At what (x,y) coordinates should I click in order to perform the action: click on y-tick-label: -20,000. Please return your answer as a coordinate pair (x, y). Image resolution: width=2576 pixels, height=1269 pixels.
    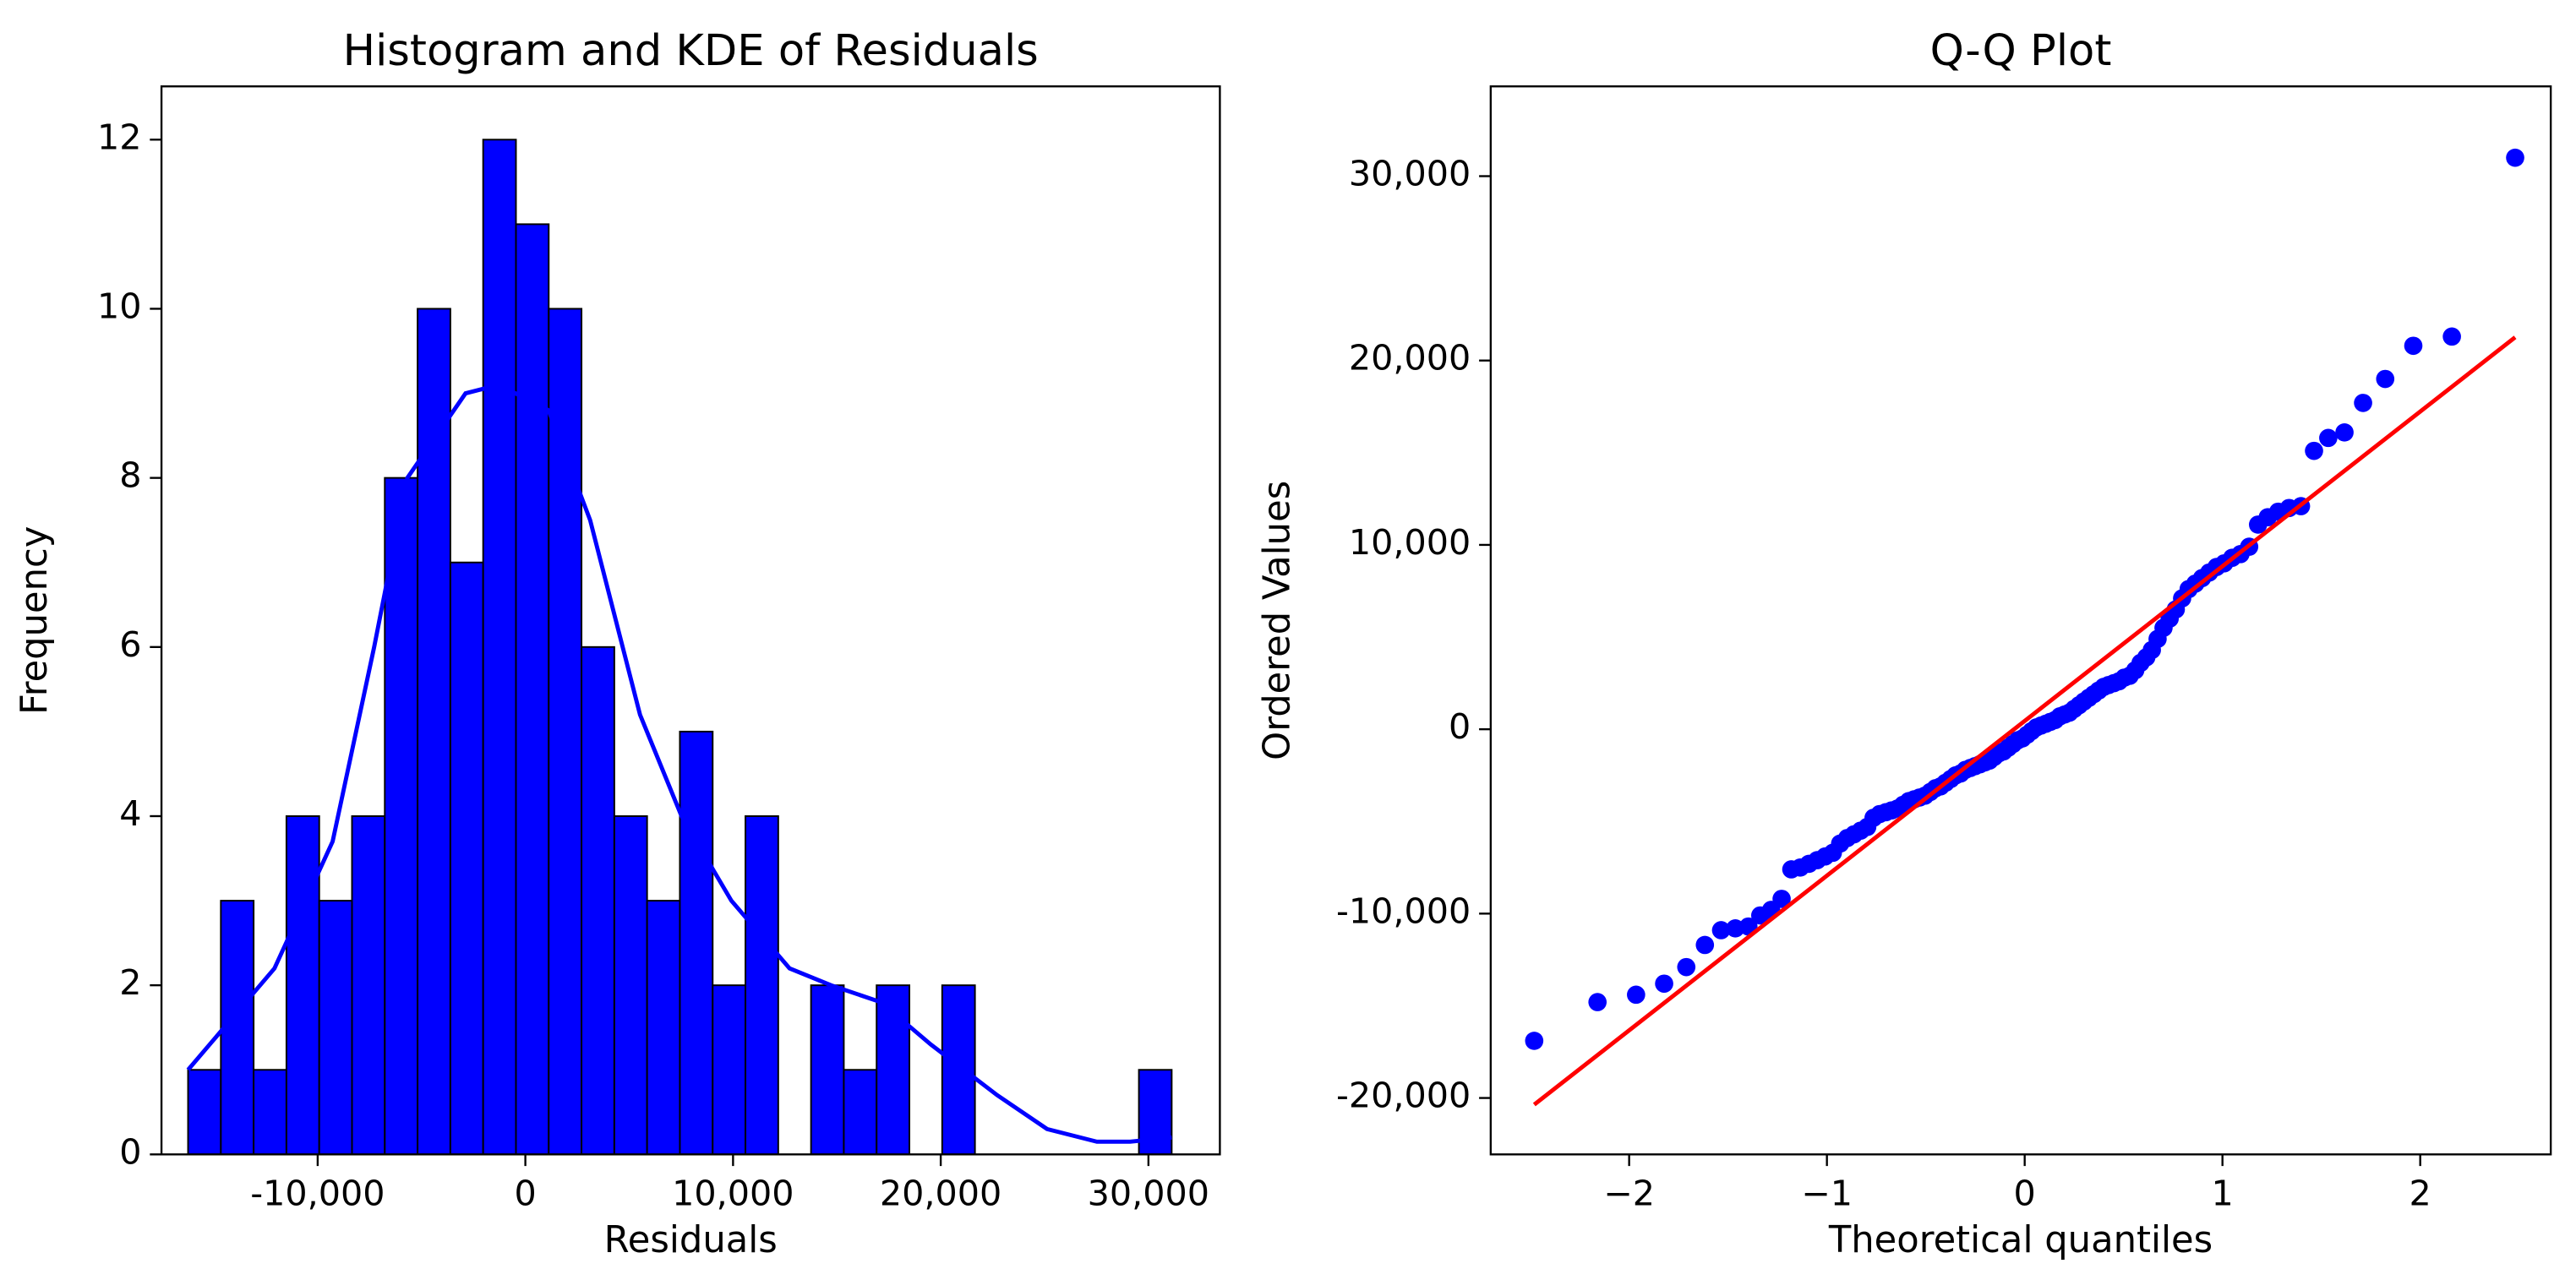
    Looking at the image, I should click on (1403, 1096).